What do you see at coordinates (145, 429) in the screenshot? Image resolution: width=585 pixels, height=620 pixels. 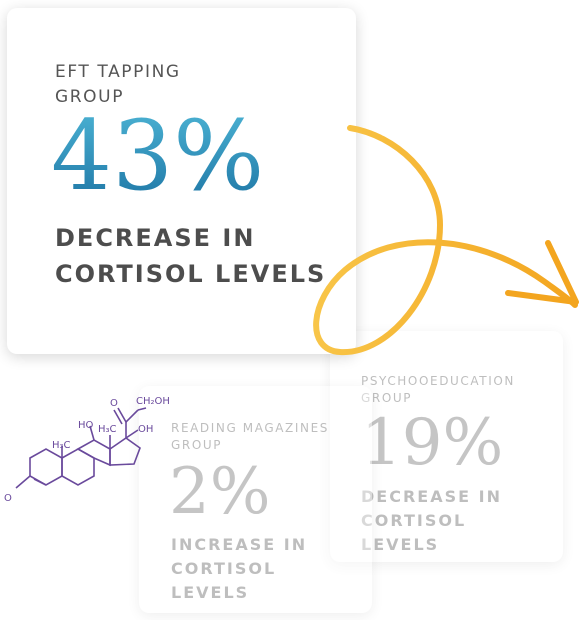 I see `hydroxyl-right-label: OH` at bounding box center [145, 429].